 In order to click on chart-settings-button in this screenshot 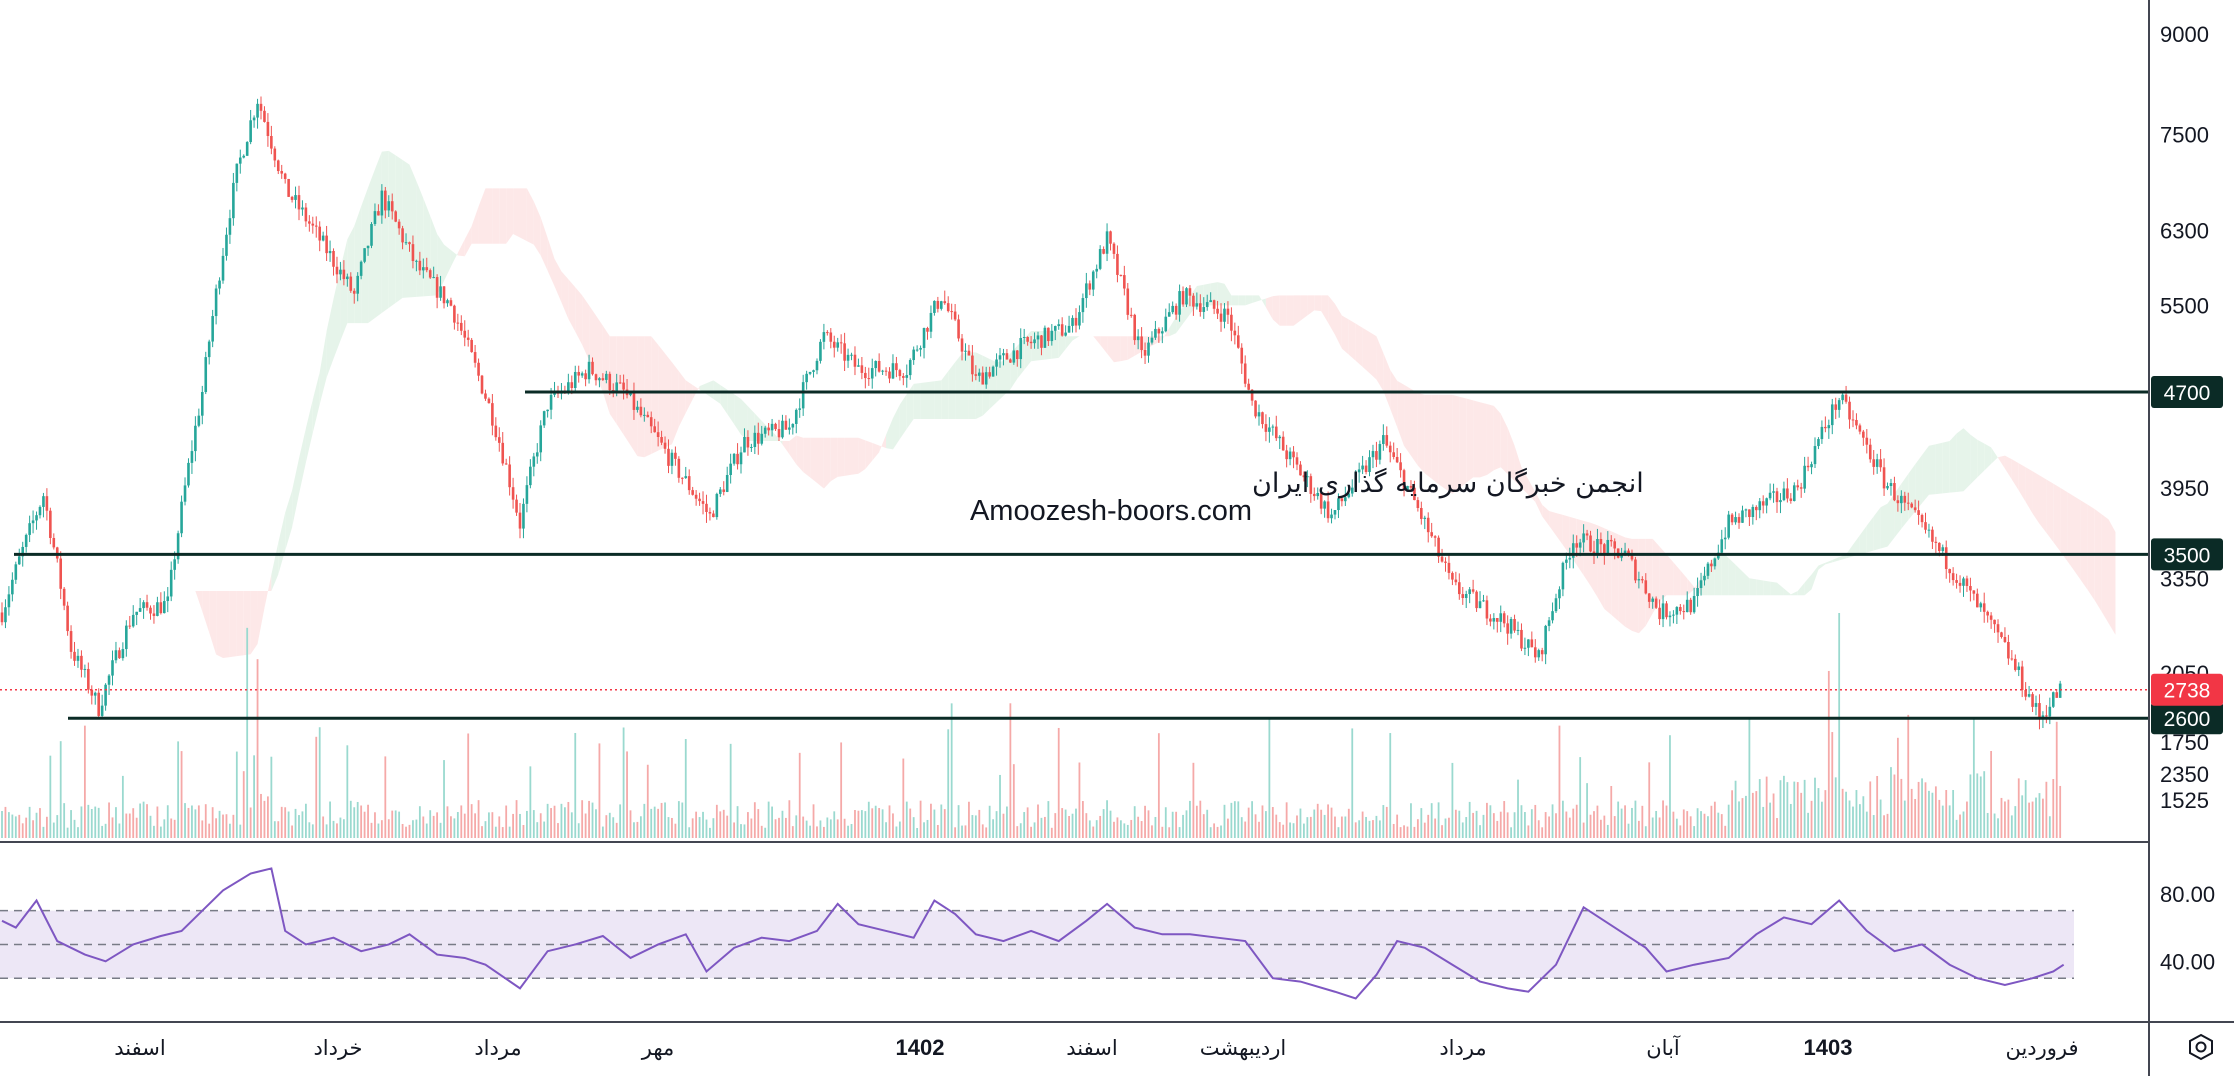, I will do `click(2201, 1047)`.